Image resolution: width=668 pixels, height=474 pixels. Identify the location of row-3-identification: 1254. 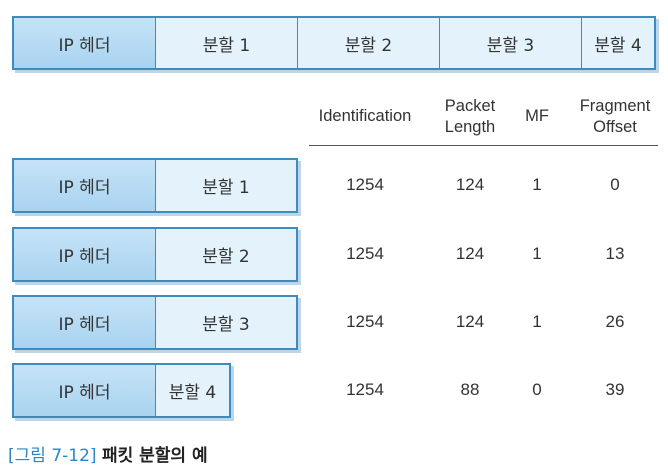
(365, 321).